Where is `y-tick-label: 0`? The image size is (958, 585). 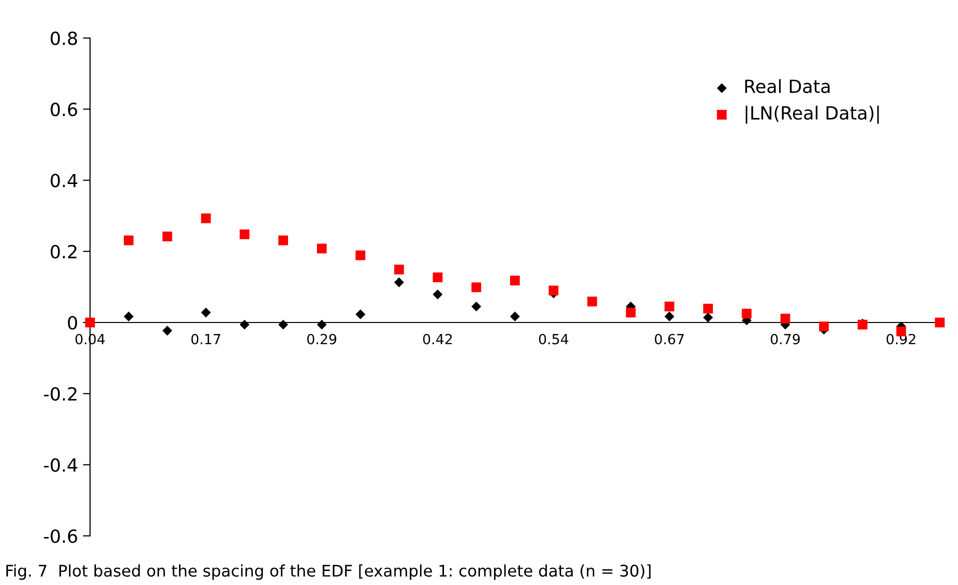 y-tick-label: 0 is located at coordinates (73, 323).